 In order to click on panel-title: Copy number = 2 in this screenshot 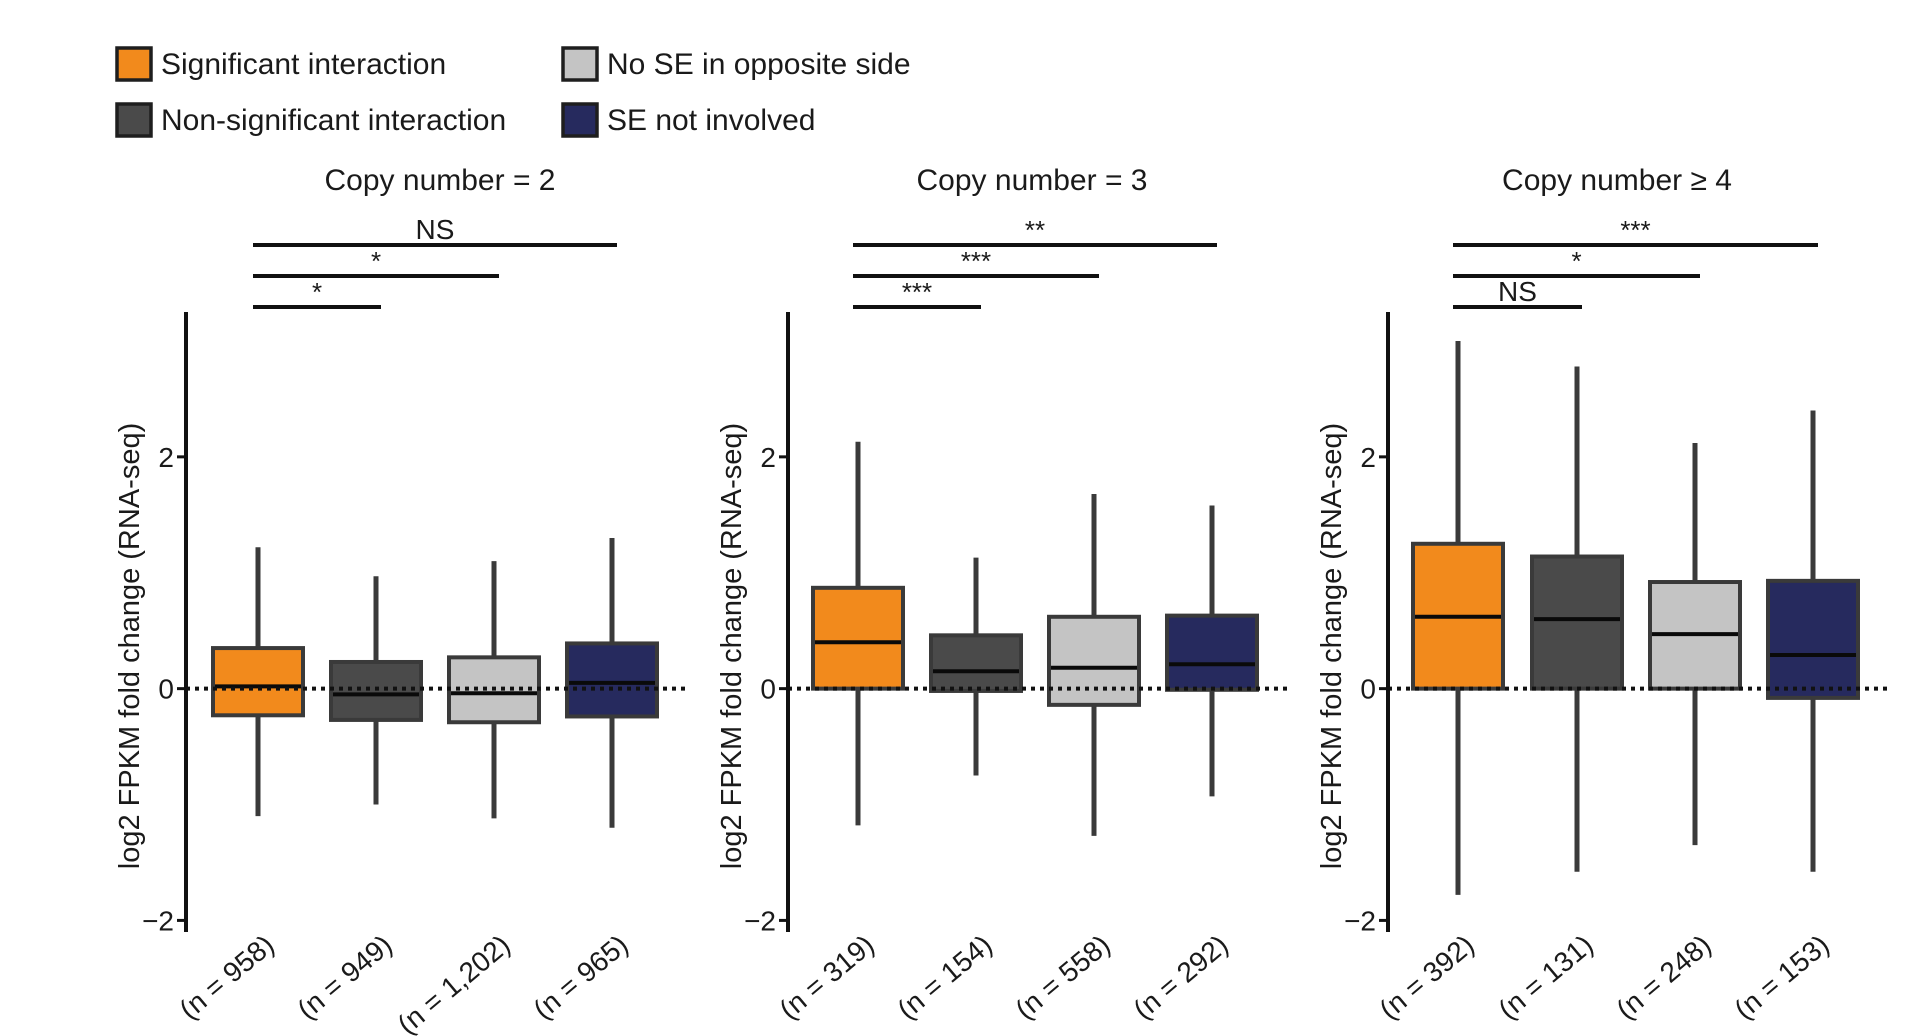, I will do `click(440, 180)`.